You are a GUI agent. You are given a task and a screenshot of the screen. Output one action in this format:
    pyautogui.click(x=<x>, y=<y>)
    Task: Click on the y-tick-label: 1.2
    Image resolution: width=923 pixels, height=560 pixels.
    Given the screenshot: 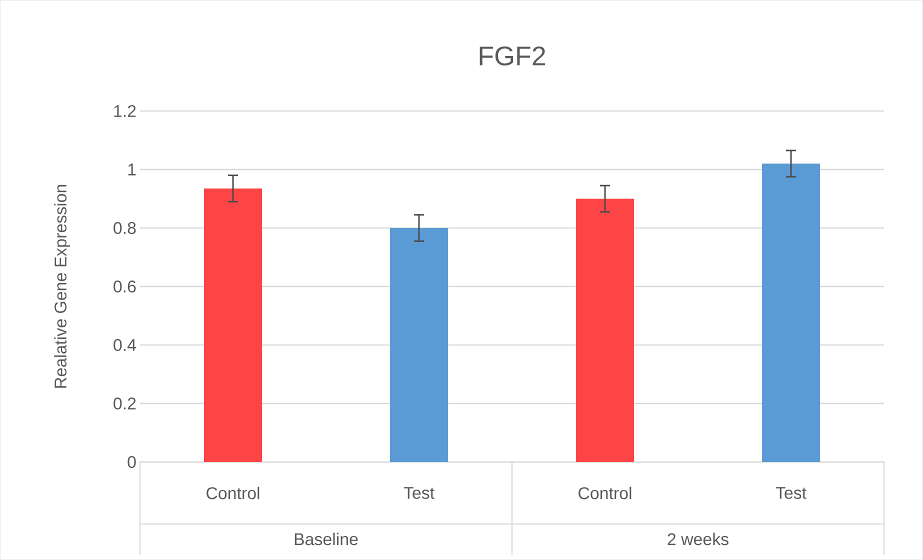 What is the action you would take?
    pyautogui.click(x=125, y=111)
    